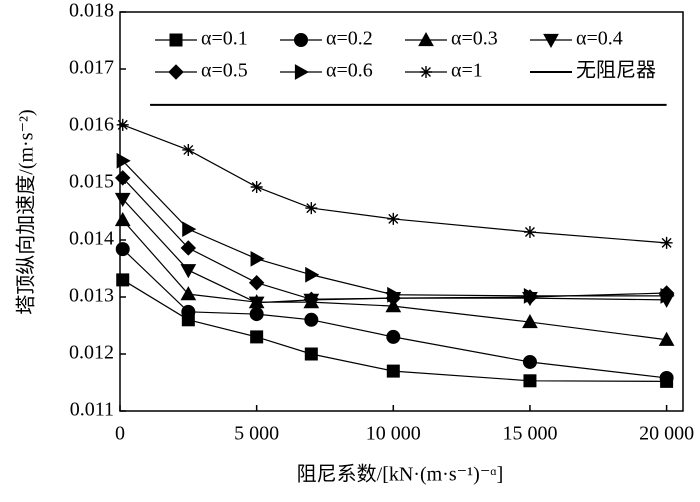 The width and height of the screenshot is (700, 502). Describe the element at coordinates (616, 70) in the screenshot. I see `legend-label: 无阻尼器` at that location.